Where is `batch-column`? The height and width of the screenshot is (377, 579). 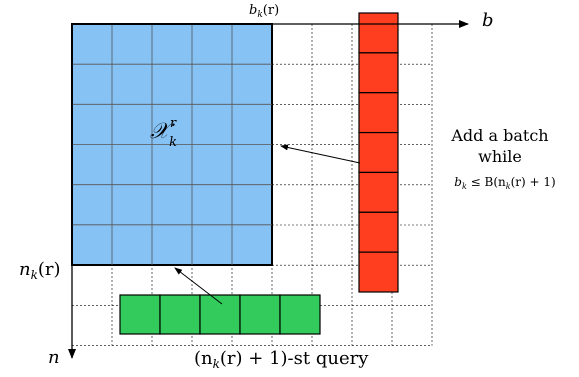
batch-column is located at coordinates (378, 152).